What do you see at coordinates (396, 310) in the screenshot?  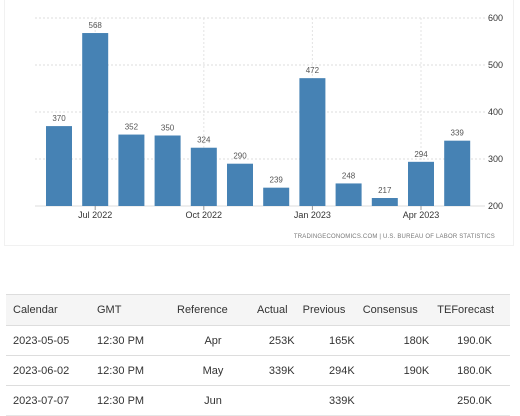 I see `header-consensus: Consensus` at bounding box center [396, 310].